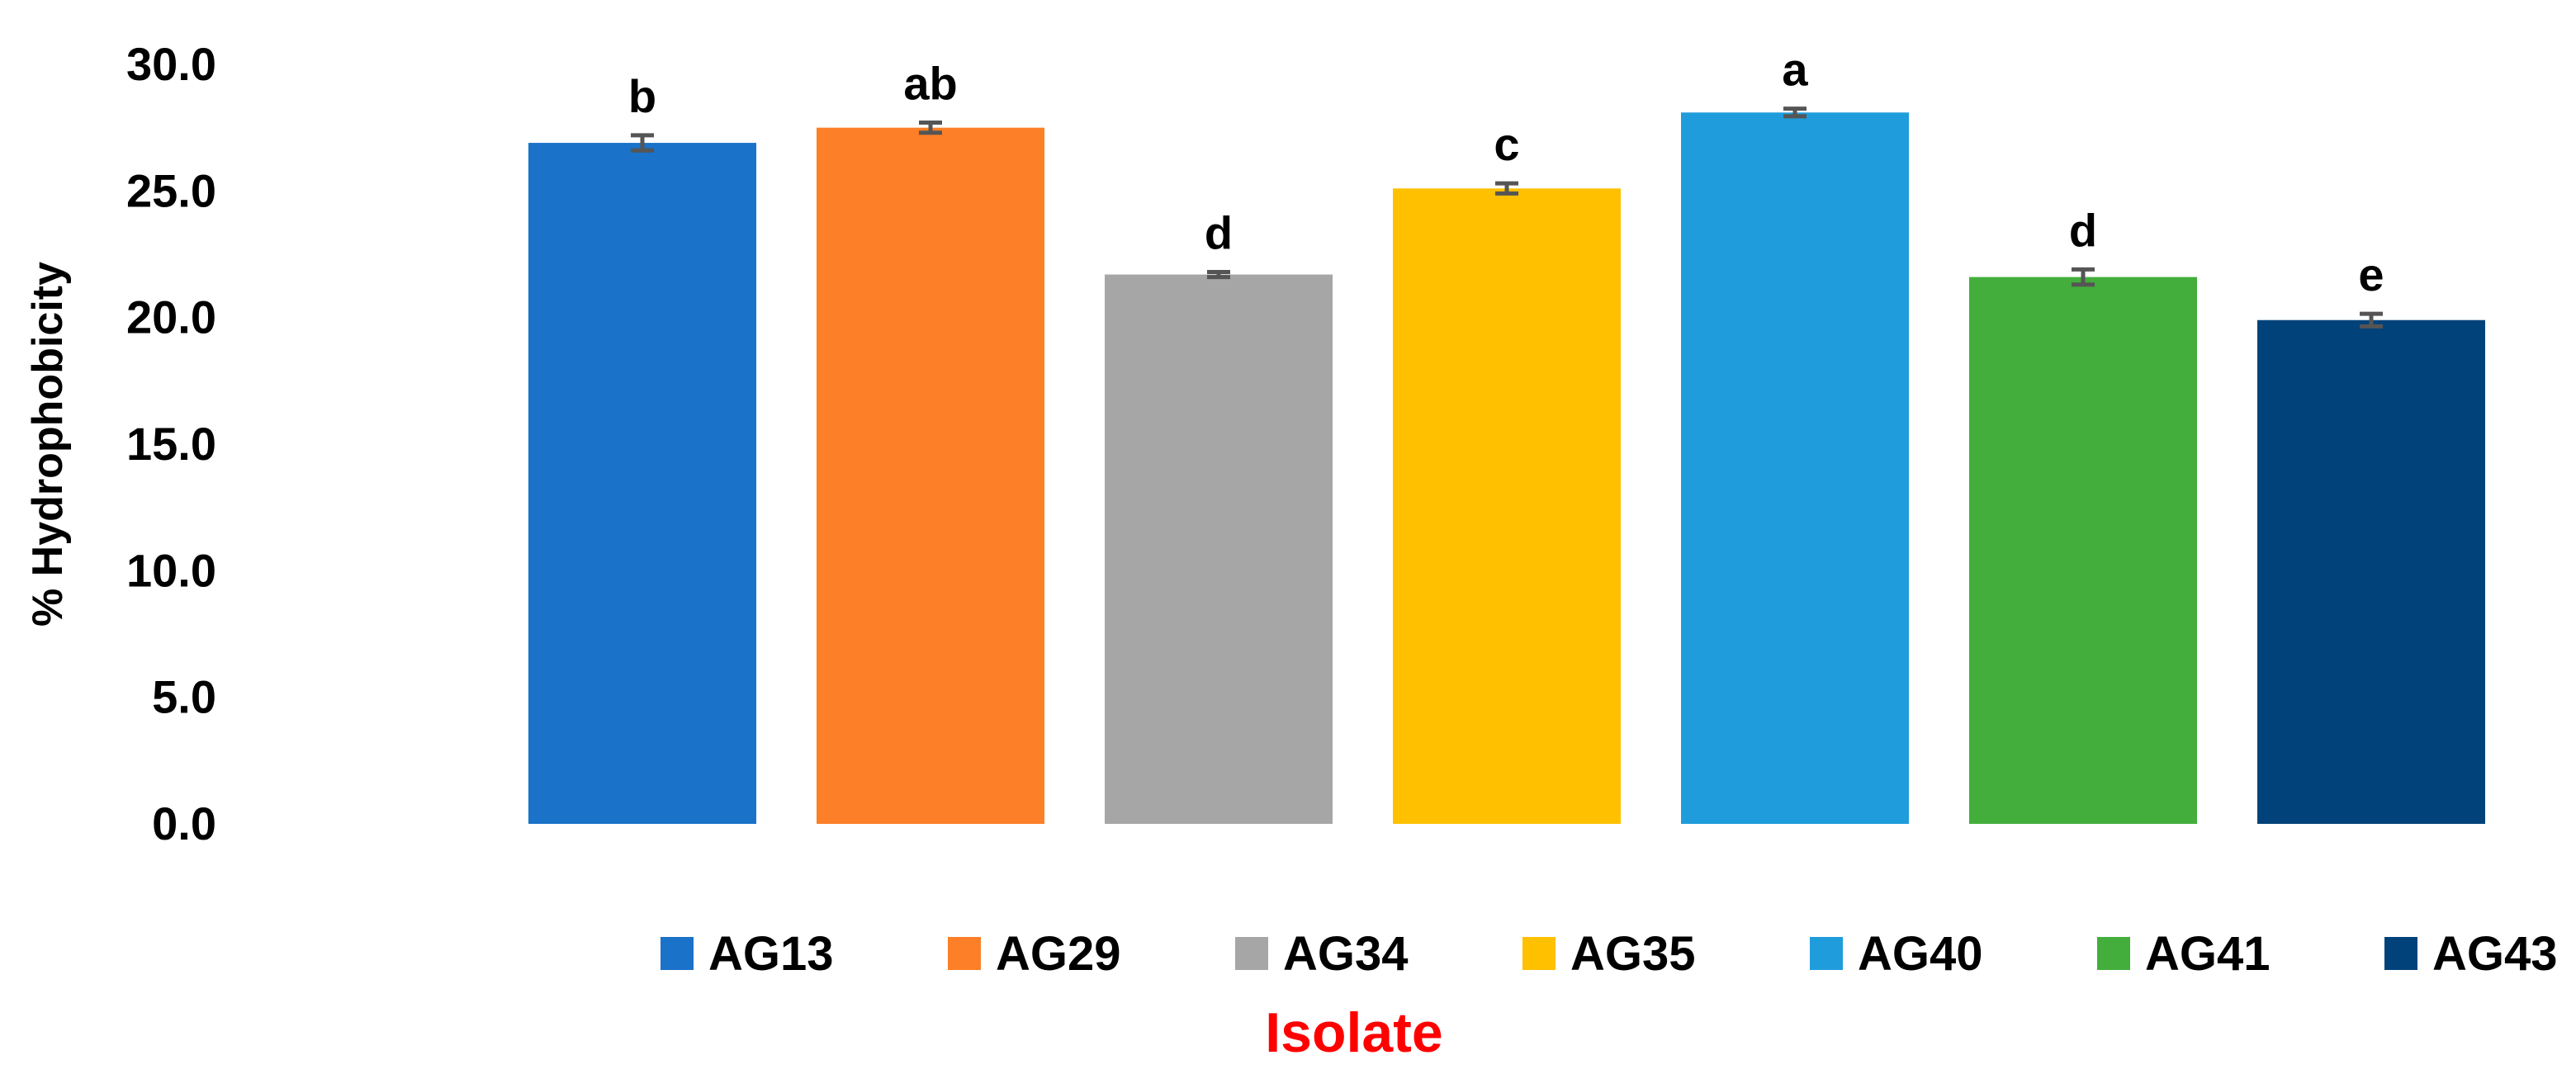 The image size is (2576, 1074). I want to click on legend-item-ag40: AG40, so click(1896, 954).